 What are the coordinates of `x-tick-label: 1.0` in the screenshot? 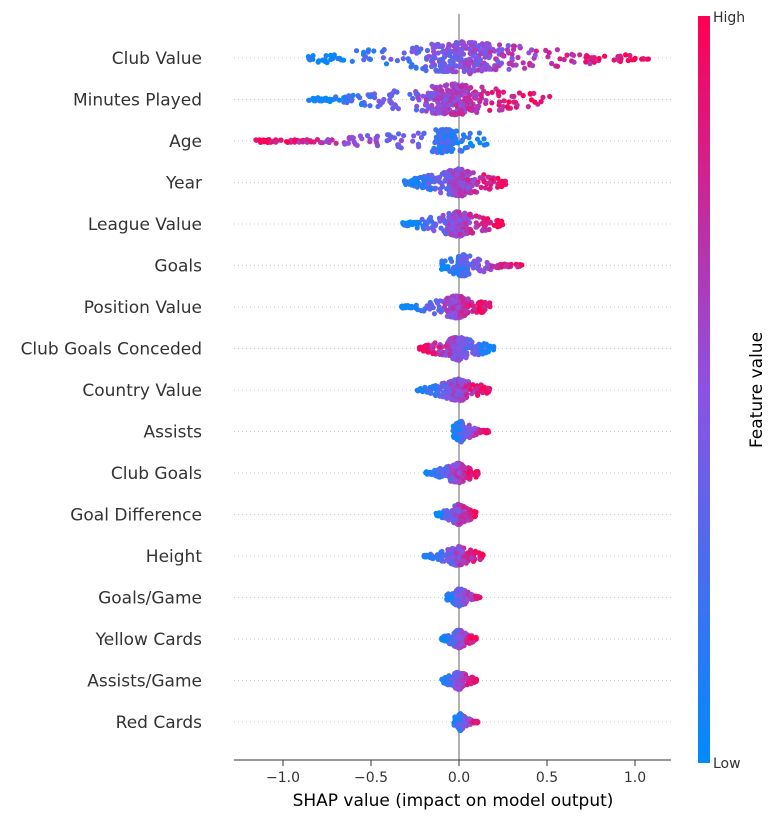 It's located at (635, 778).